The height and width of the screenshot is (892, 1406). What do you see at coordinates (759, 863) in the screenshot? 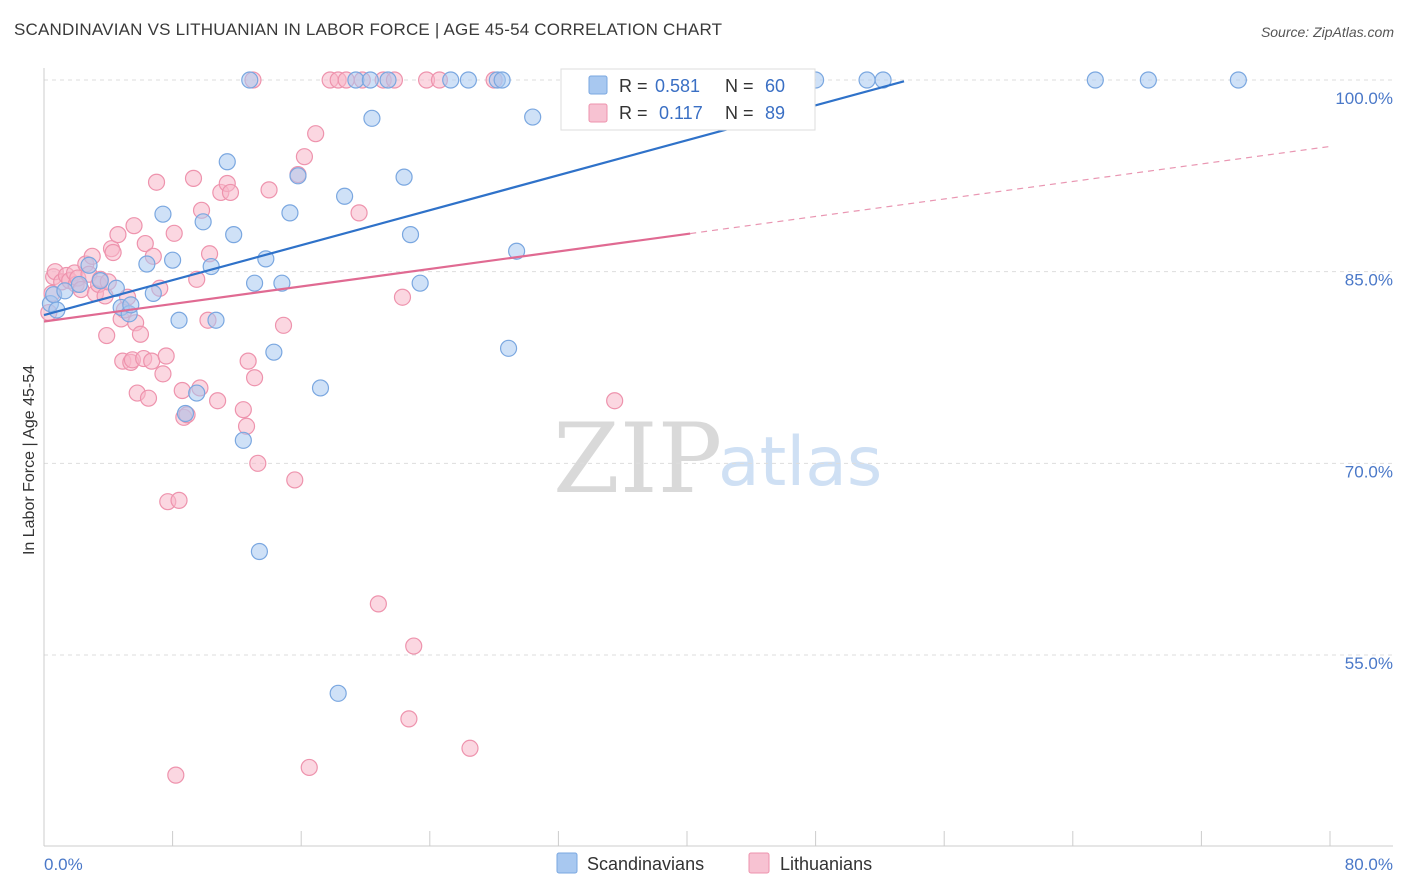
I see `bottom-legend-swatch-lithuanians` at bounding box center [759, 863].